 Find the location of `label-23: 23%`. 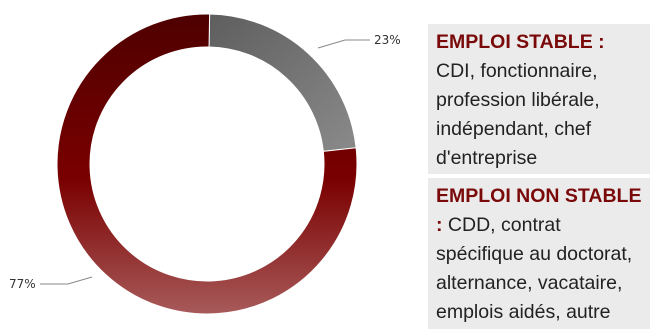

label-23: 23% is located at coordinates (387, 40).